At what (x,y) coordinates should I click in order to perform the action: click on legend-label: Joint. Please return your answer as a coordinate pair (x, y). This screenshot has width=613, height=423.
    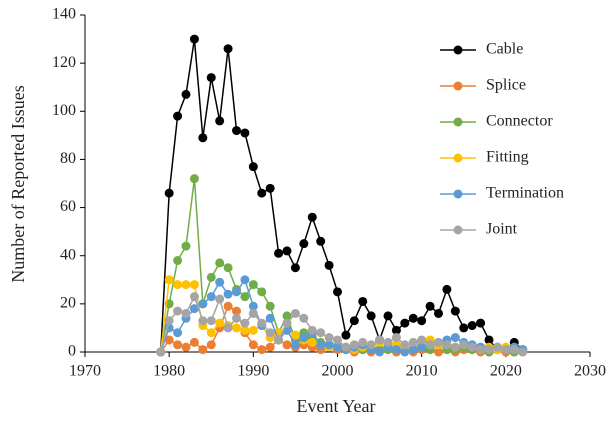
    Looking at the image, I should click on (502, 229).